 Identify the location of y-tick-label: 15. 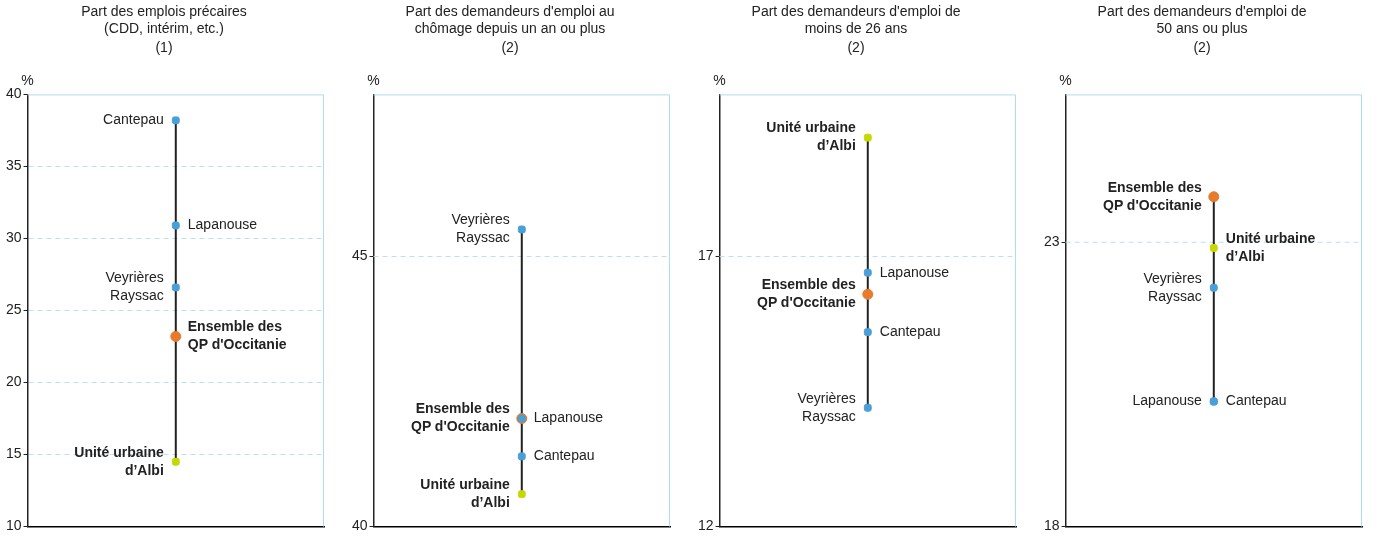
(13, 453).